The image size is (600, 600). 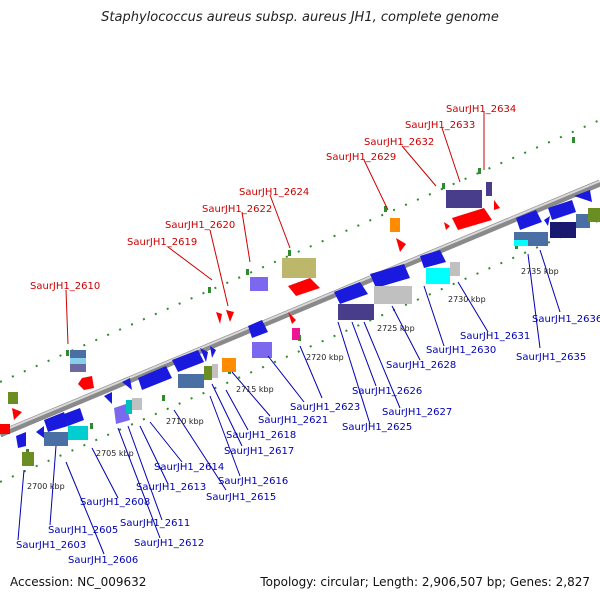 What do you see at coordinates (261, 435) in the screenshot?
I see `gene-label-bottom: SaurJH1_2618` at bounding box center [261, 435].